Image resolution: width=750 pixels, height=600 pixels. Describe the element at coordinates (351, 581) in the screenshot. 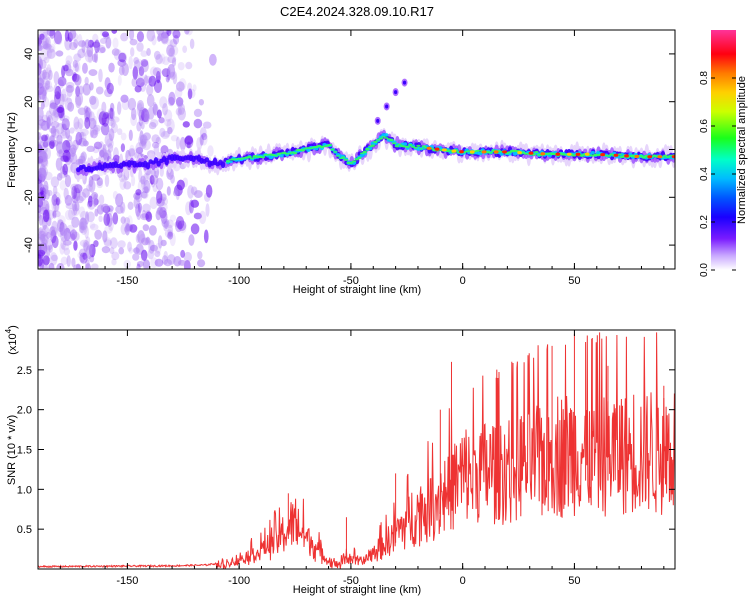

I see `snr-x-tick-label: -50` at that location.